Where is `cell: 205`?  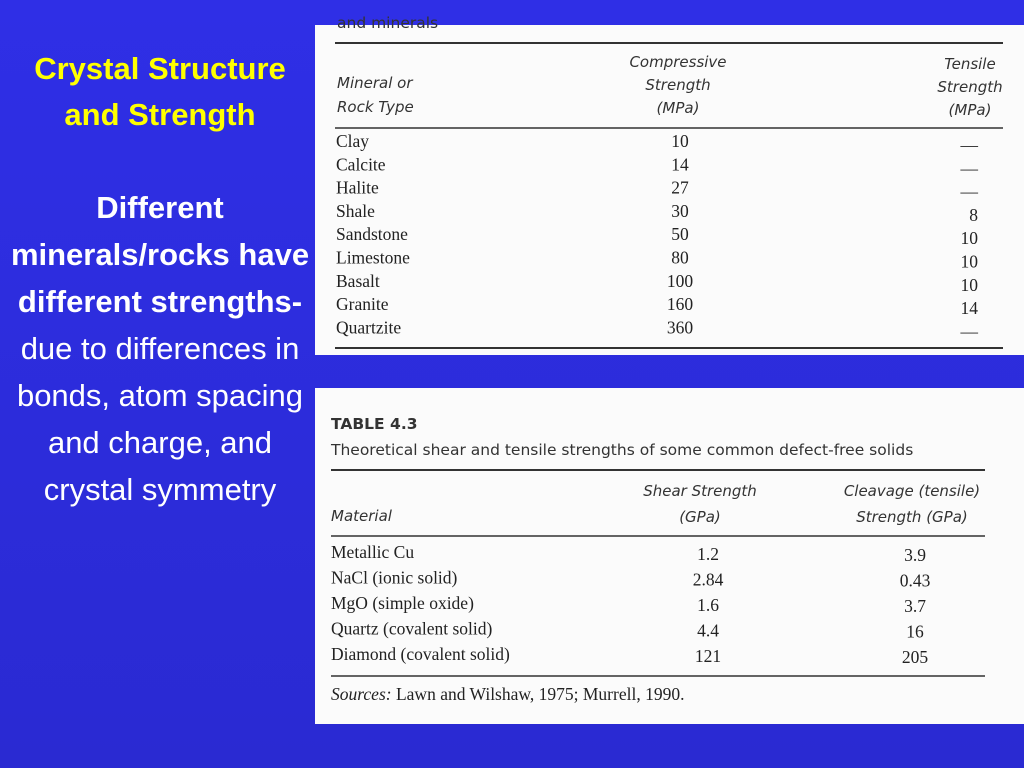 cell: 205 is located at coordinates (915, 657).